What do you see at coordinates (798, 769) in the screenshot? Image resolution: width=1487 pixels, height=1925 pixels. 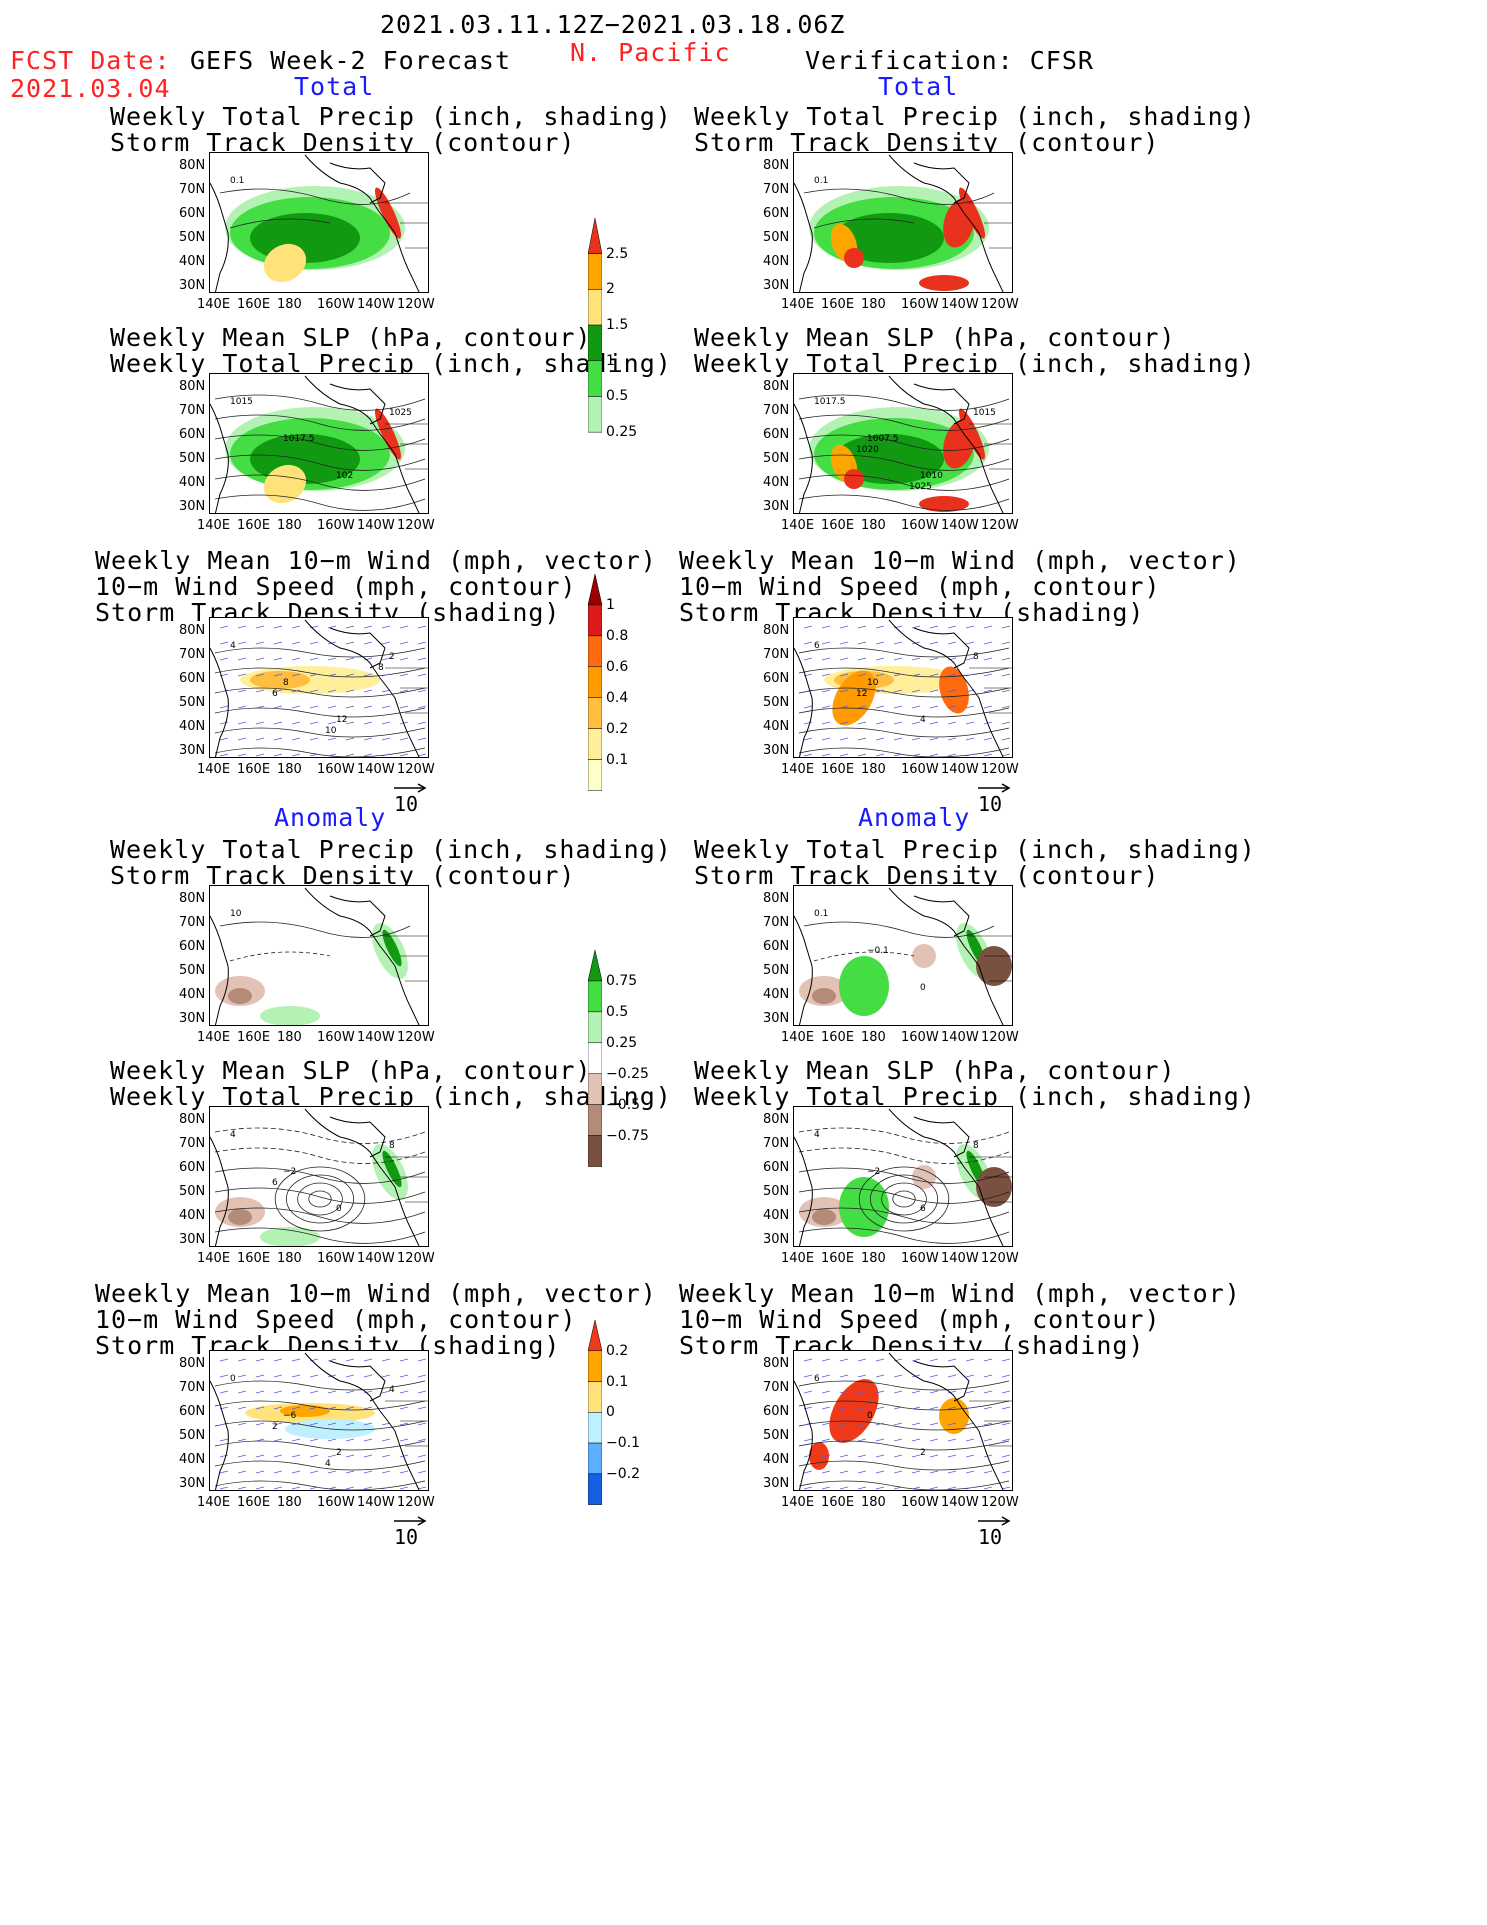 I see `lon-tick-label: 140E` at bounding box center [798, 769].